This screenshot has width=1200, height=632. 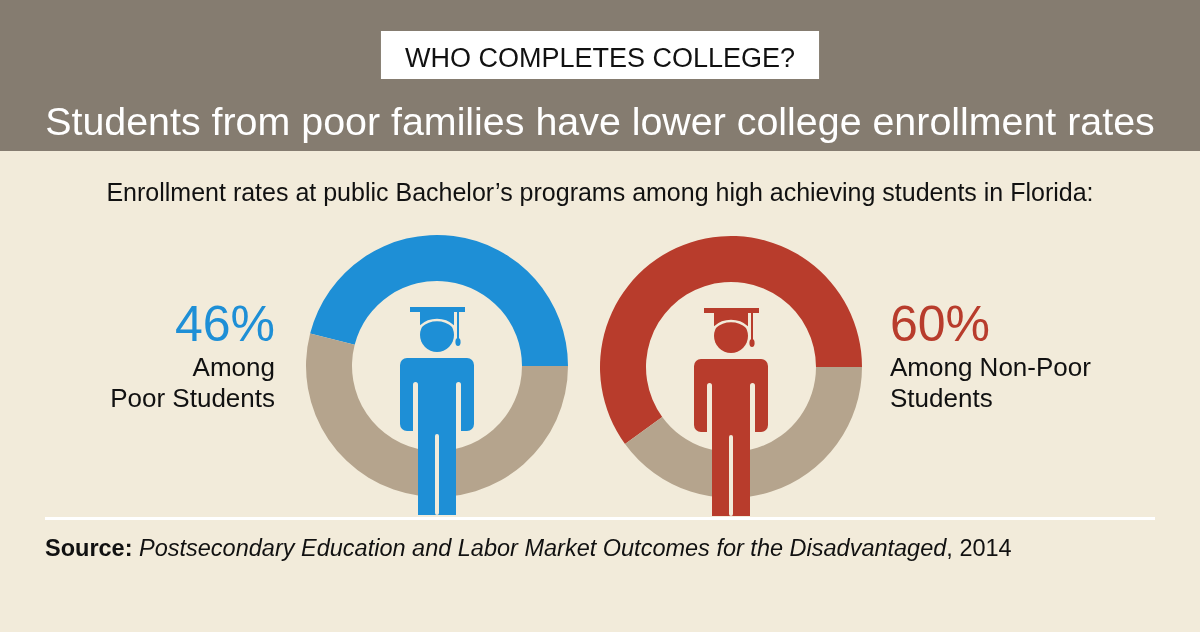 What do you see at coordinates (600, 192) in the screenshot?
I see `chart-subtitle: Enrollment rates at public Bachelor’s programs among high achieving students in Florida:` at bounding box center [600, 192].